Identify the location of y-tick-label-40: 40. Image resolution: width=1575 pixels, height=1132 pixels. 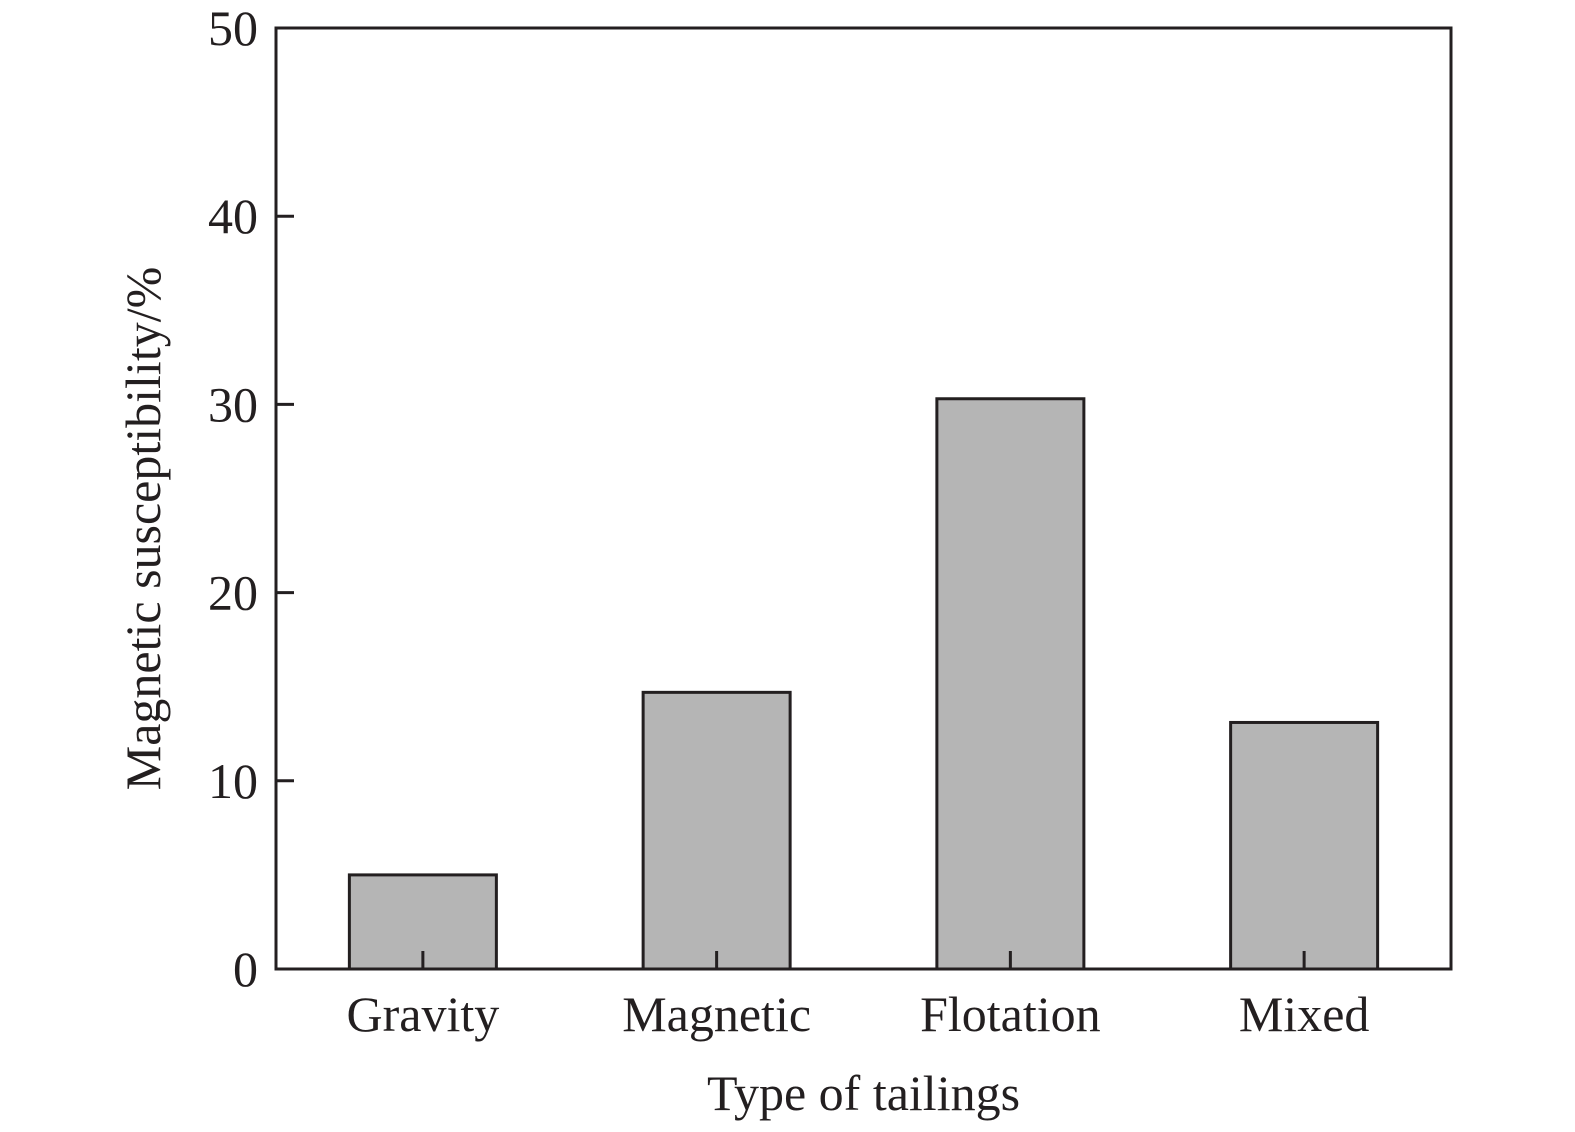
(233, 216).